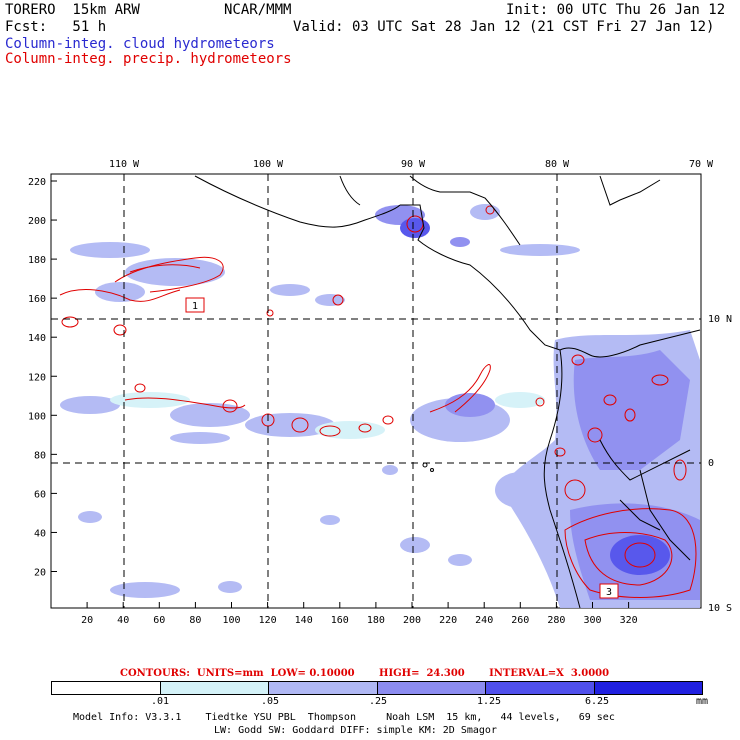 The height and width of the screenshot is (740, 740). What do you see at coordinates (140, 44) in the screenshot?
I see `field-cloud-hydrometeors: Column-integ. cloud hydrometeors` at bounding box center [140, 44].